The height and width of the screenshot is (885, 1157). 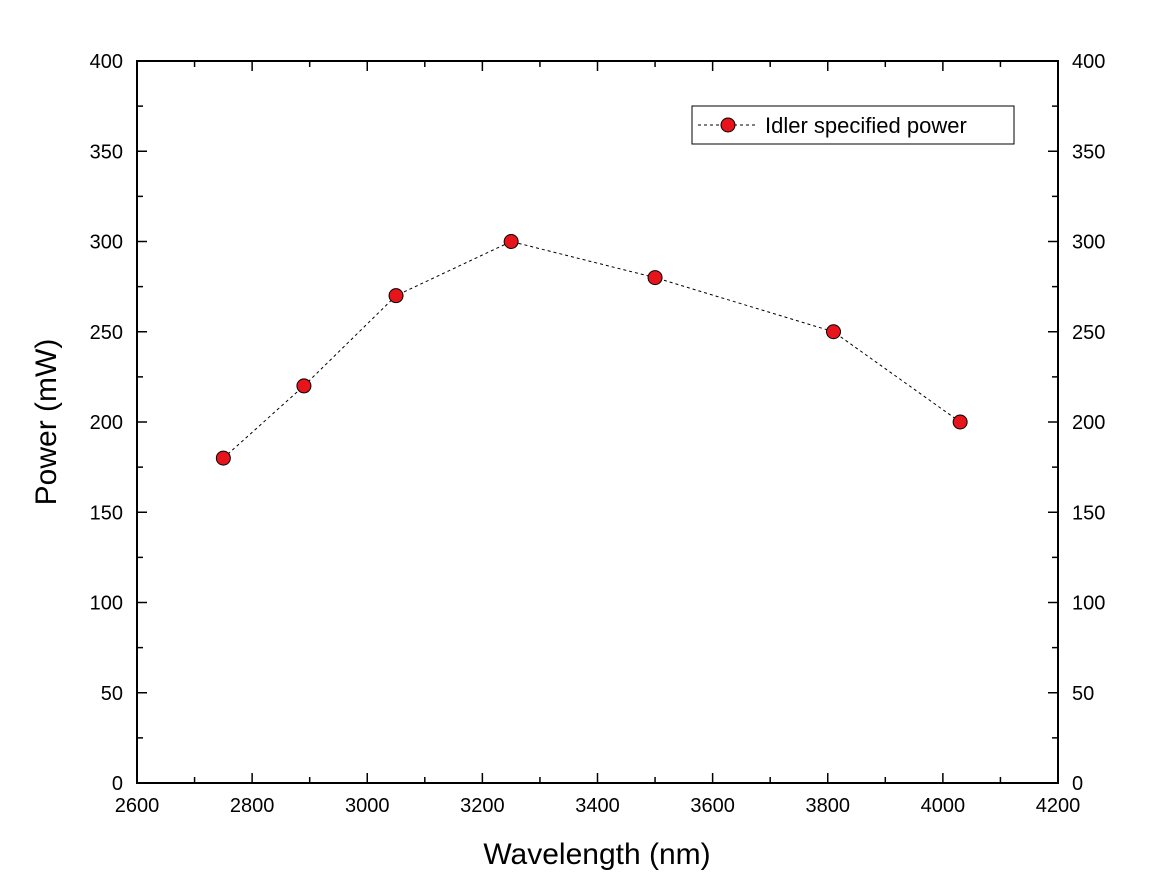 I want to click on y-tick-label-left: 200, so click(x=106, y=423).